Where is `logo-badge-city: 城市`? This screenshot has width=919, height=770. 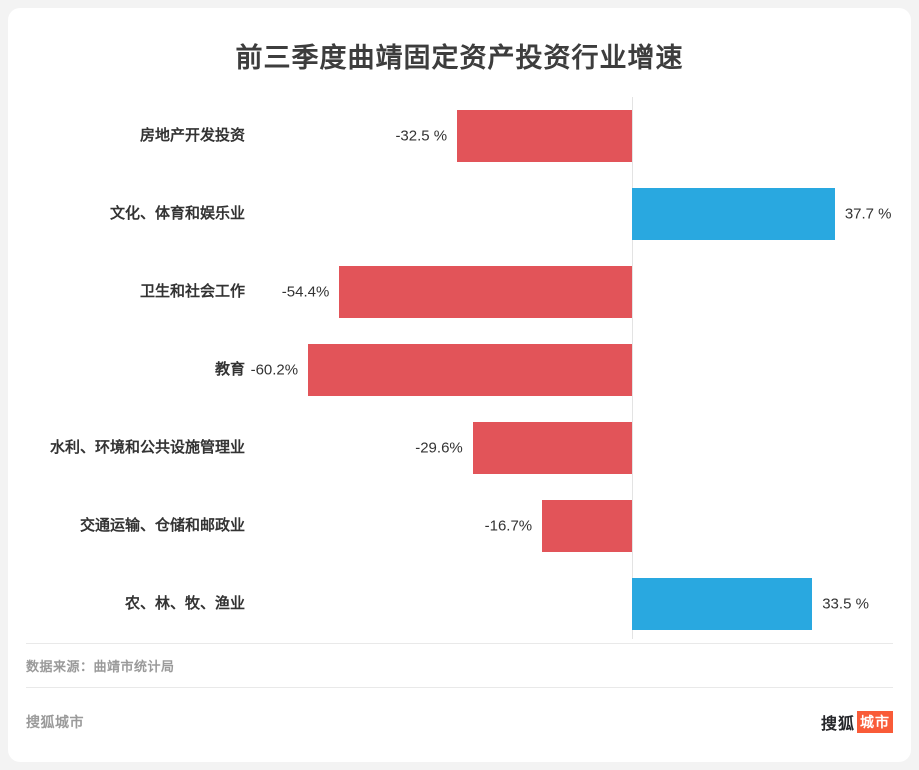
logo-badge-city: 城市 is located at coordinates (875, 722).